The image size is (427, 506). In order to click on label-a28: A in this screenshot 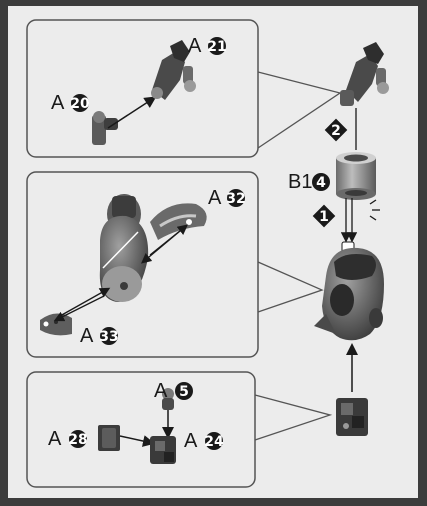, I will do `click(55, 439)`.